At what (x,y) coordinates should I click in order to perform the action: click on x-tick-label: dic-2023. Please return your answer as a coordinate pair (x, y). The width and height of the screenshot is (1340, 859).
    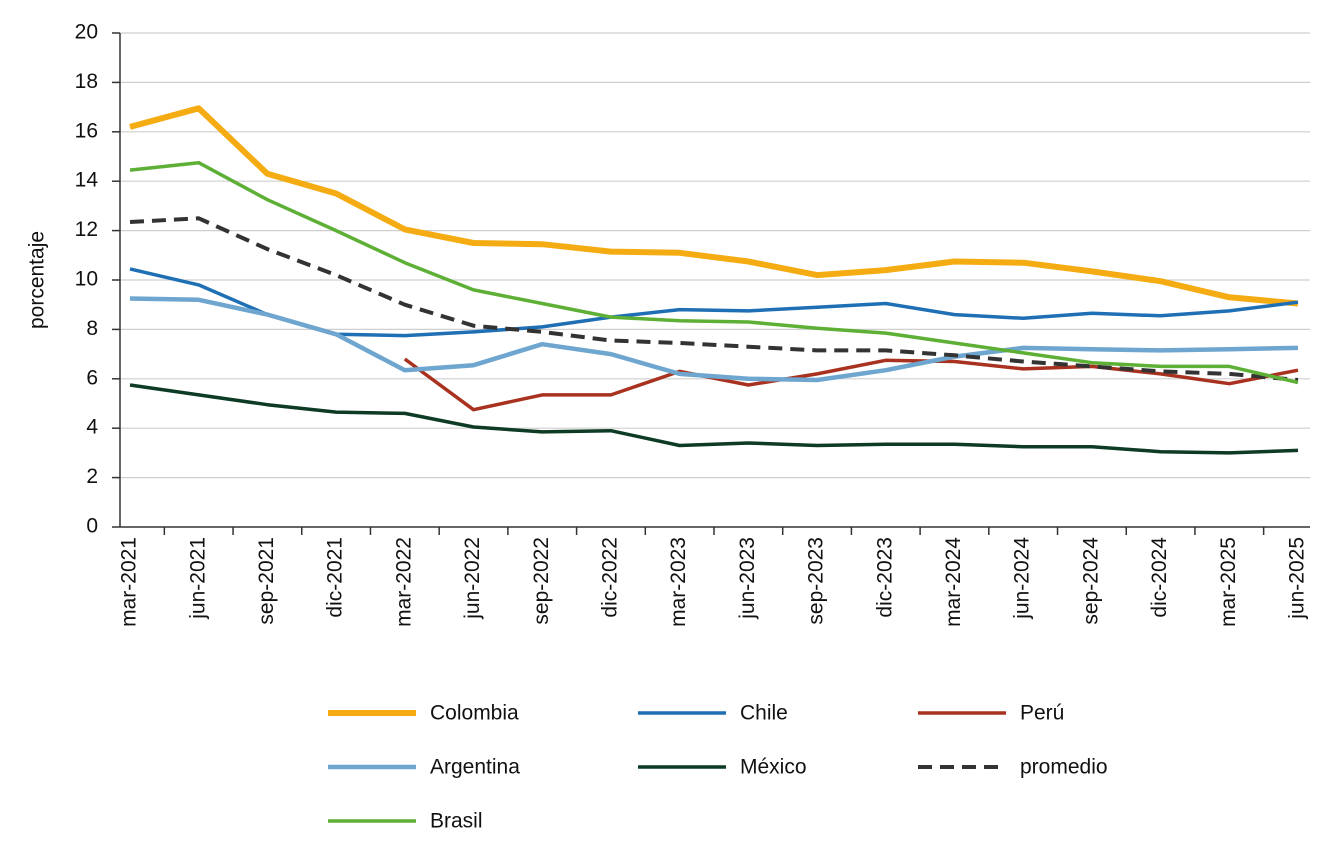
    Looking at the image, I should click on (884, 577).